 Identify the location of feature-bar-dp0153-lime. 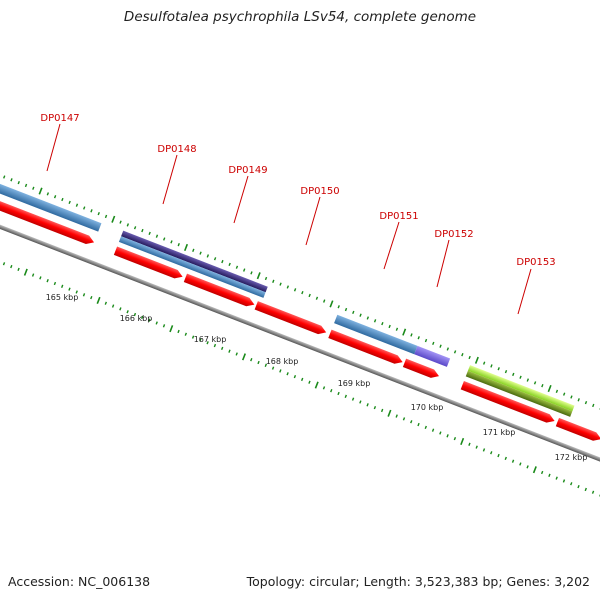
(521, 388).